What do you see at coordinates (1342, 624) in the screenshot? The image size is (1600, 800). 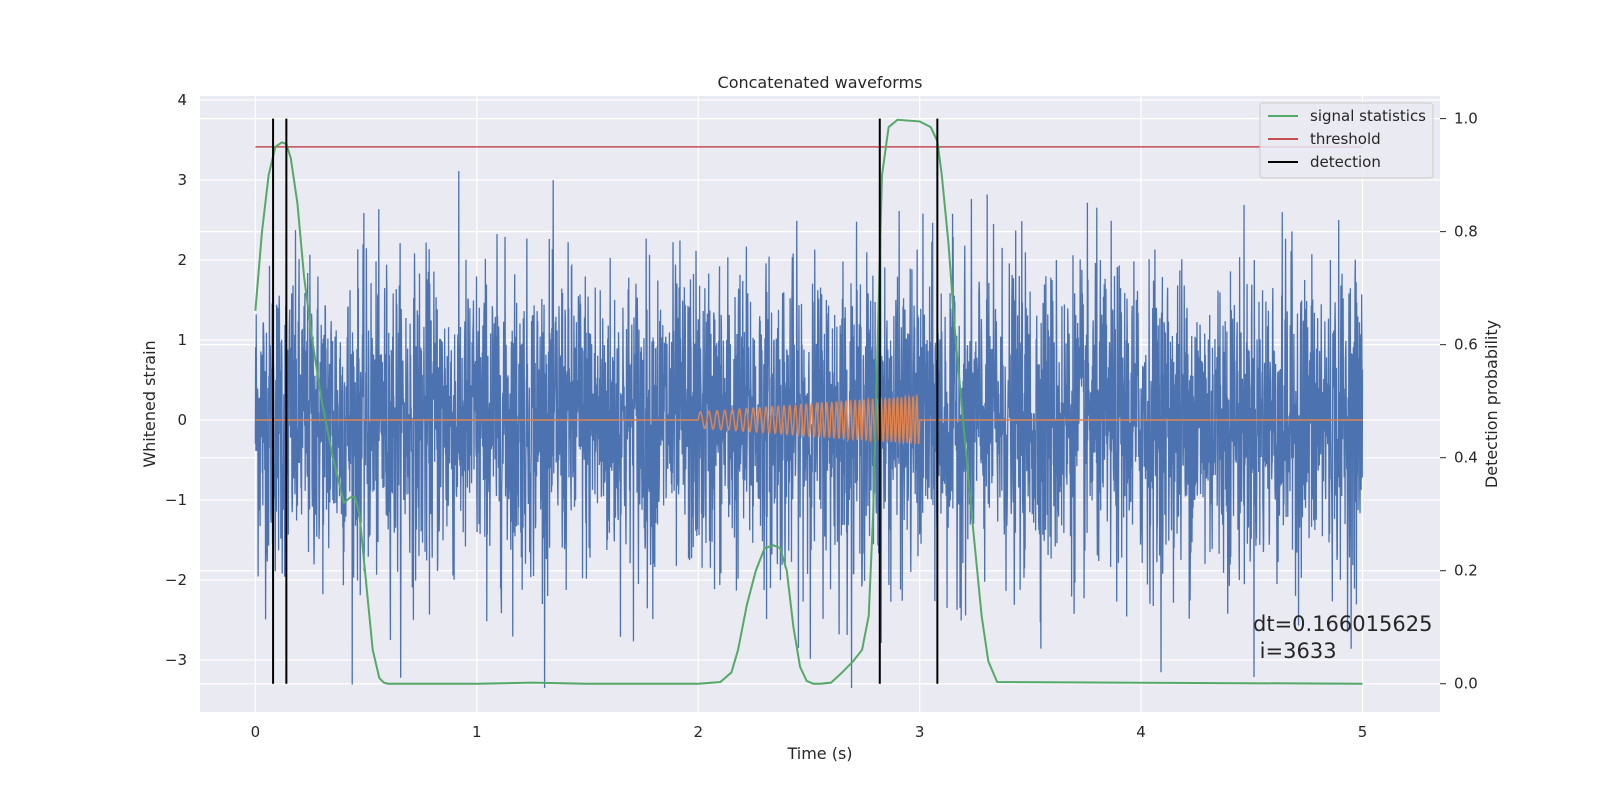 I see `annotation-dt: dt=0.166015625` at bounding box center [1342, 624].